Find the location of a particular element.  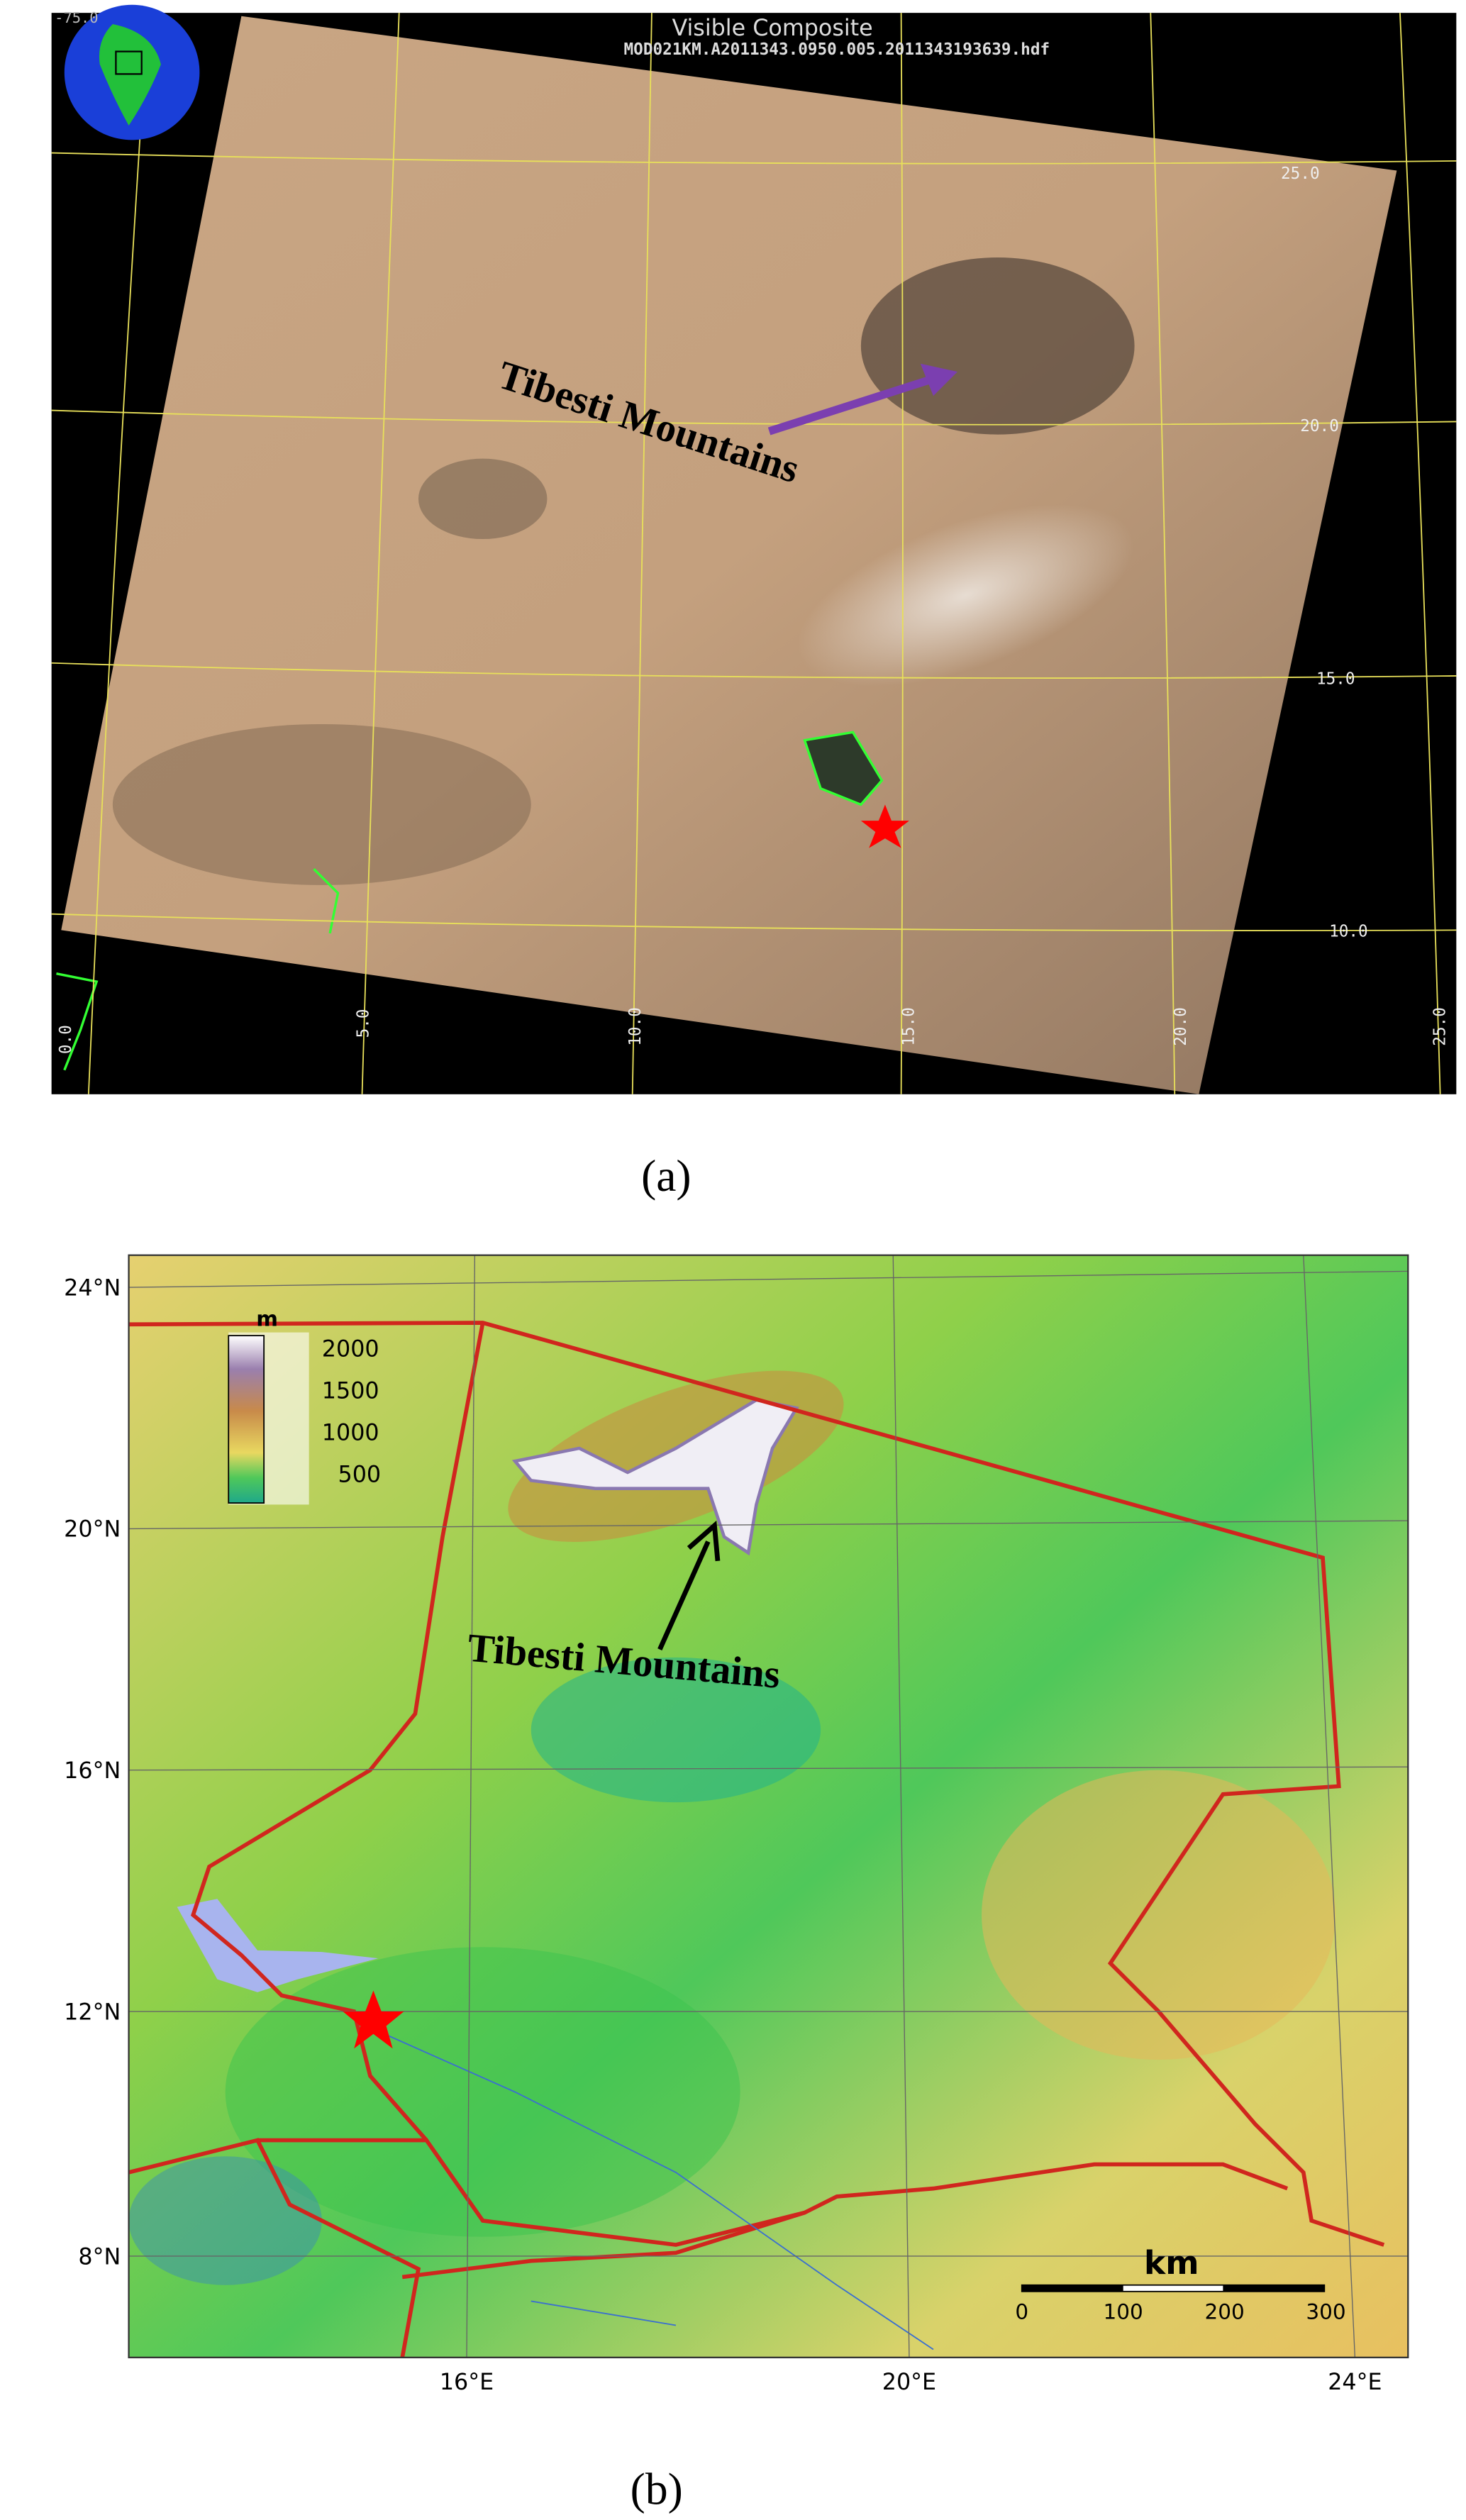

legend-label: 1000 is located at coordinates (350, 1433).